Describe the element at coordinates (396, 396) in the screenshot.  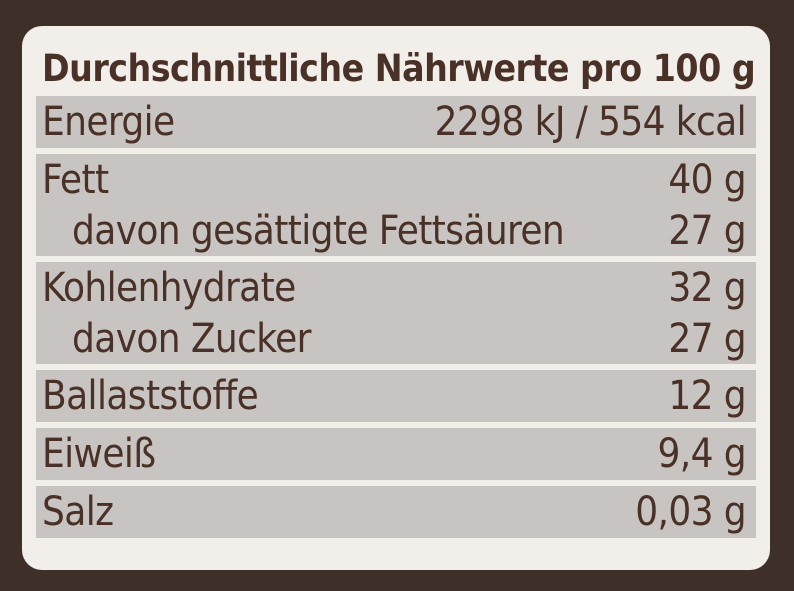
I see `row-ballaststoffe: Ballaststoffe 12 g` at that location.